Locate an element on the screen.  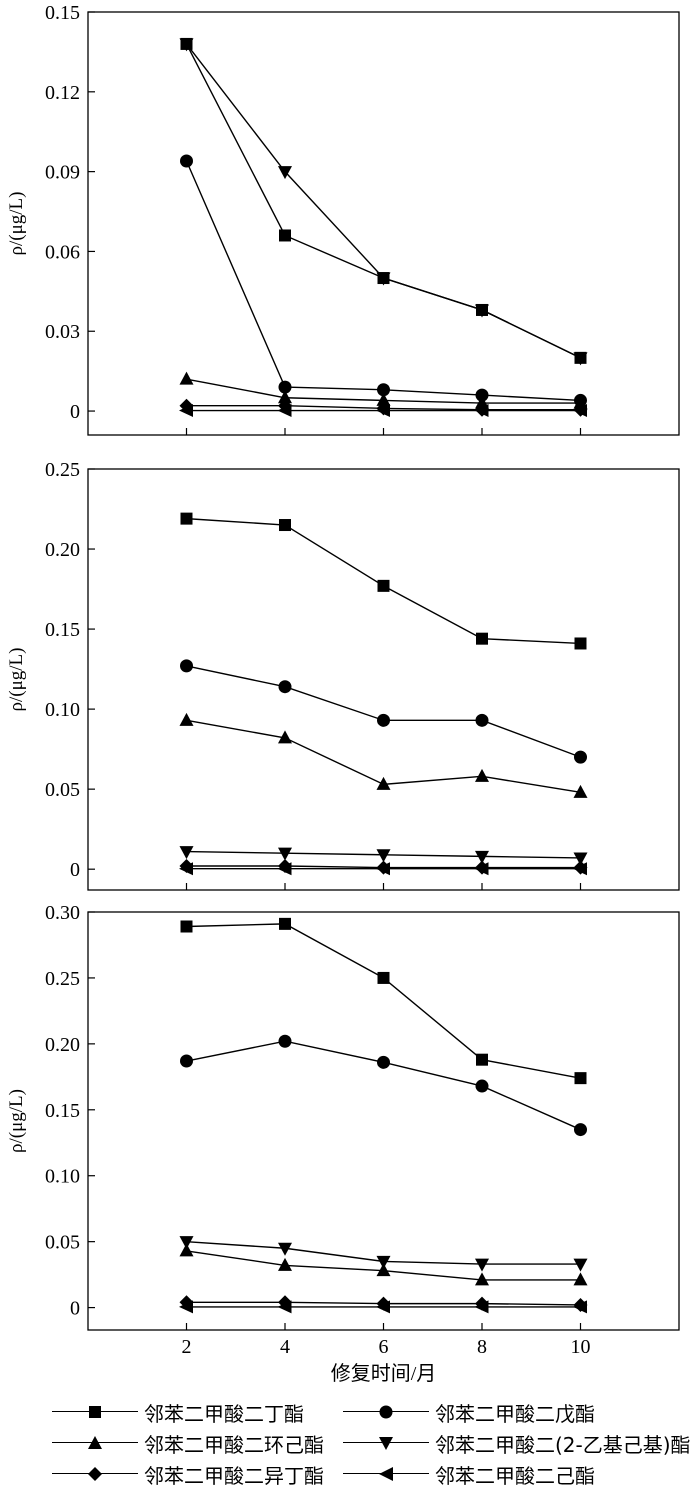
x-tick-label: 10 is located at coordinates (581, 1347).